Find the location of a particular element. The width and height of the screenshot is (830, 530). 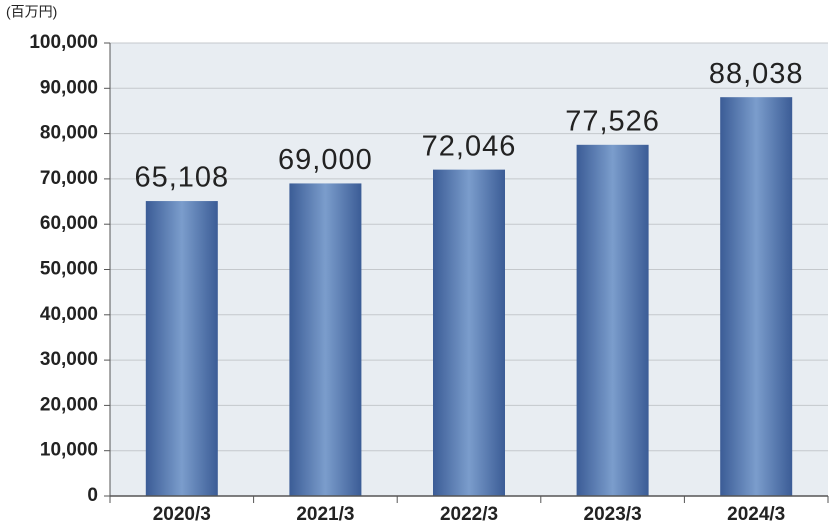

y-tick-label: 90,000 is located at coordinates (69, 87).